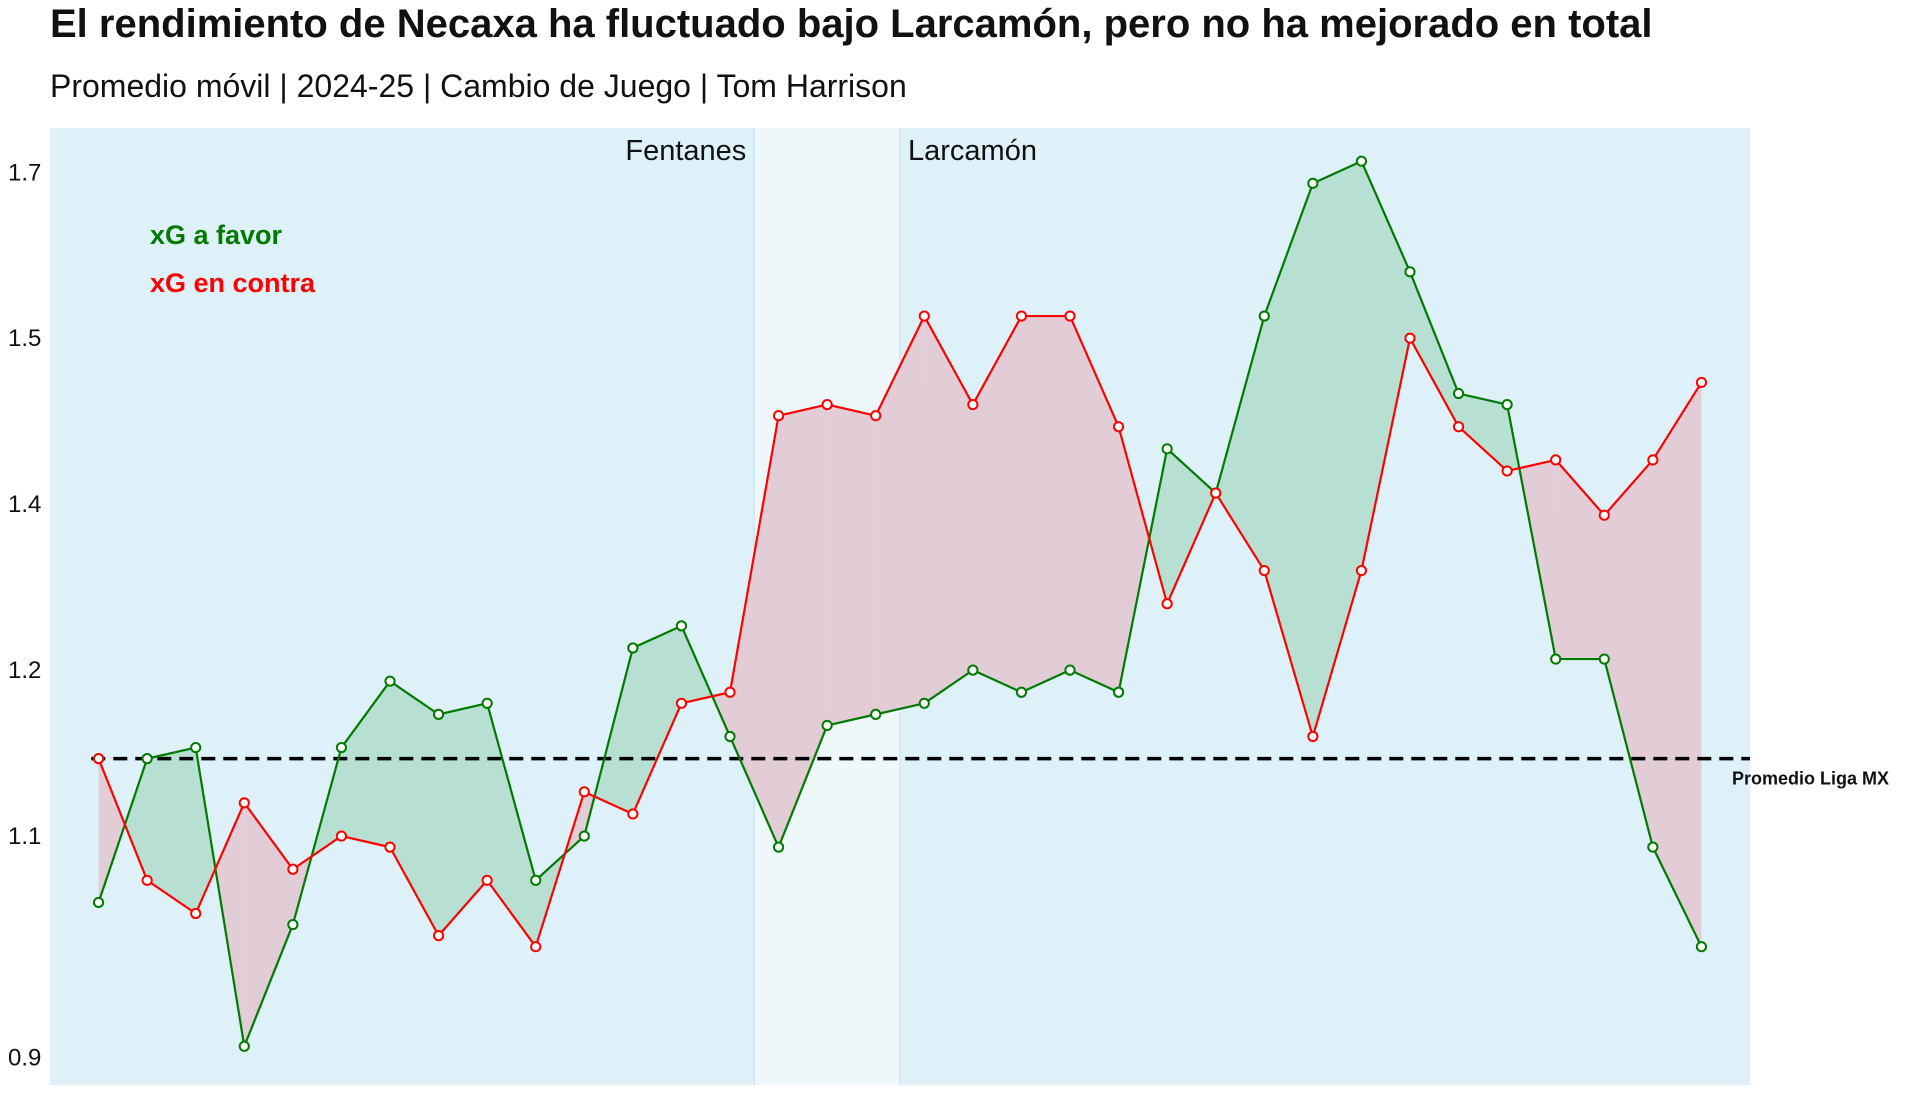 The height and width of the screenshot is (1094, 1920). Describe the element at coordinates (136, 819) in the screenshot. I see `area-segment-1b` at that location.